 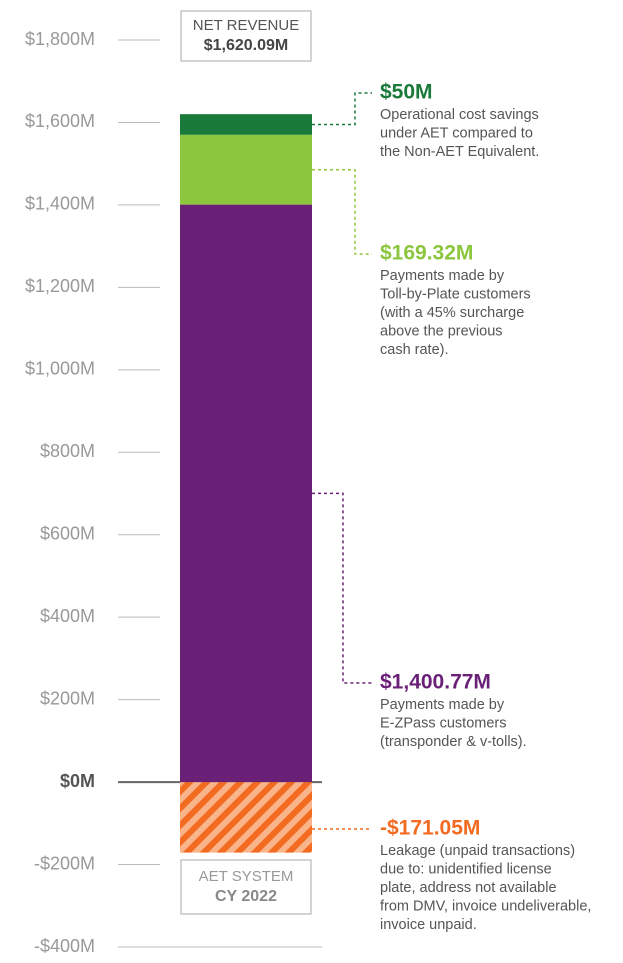 I want to click on value-label: $1,400.77M, so click(x=435, y=682).